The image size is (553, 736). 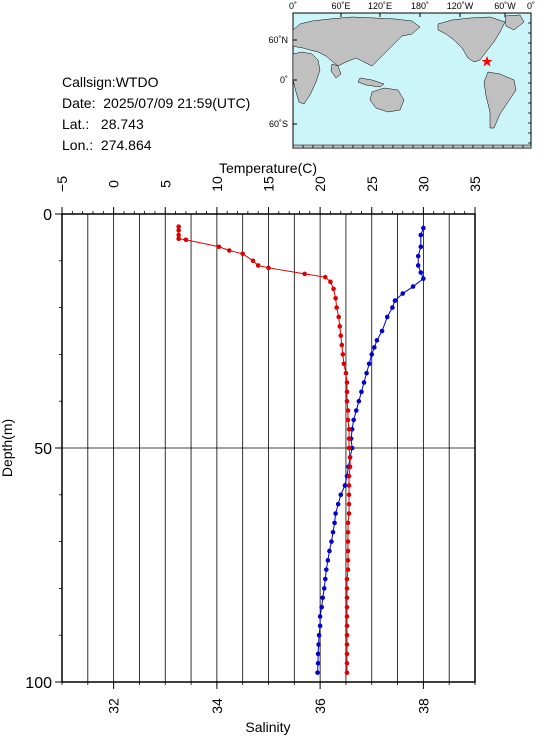 I want to click on depth-tick-label: 0, so click(x=47, y=215).